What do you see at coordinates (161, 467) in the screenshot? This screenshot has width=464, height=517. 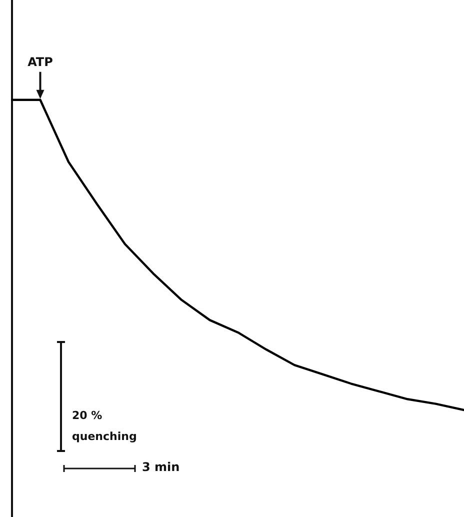 I see `text: 3 min` at bounding box center [161, 467].